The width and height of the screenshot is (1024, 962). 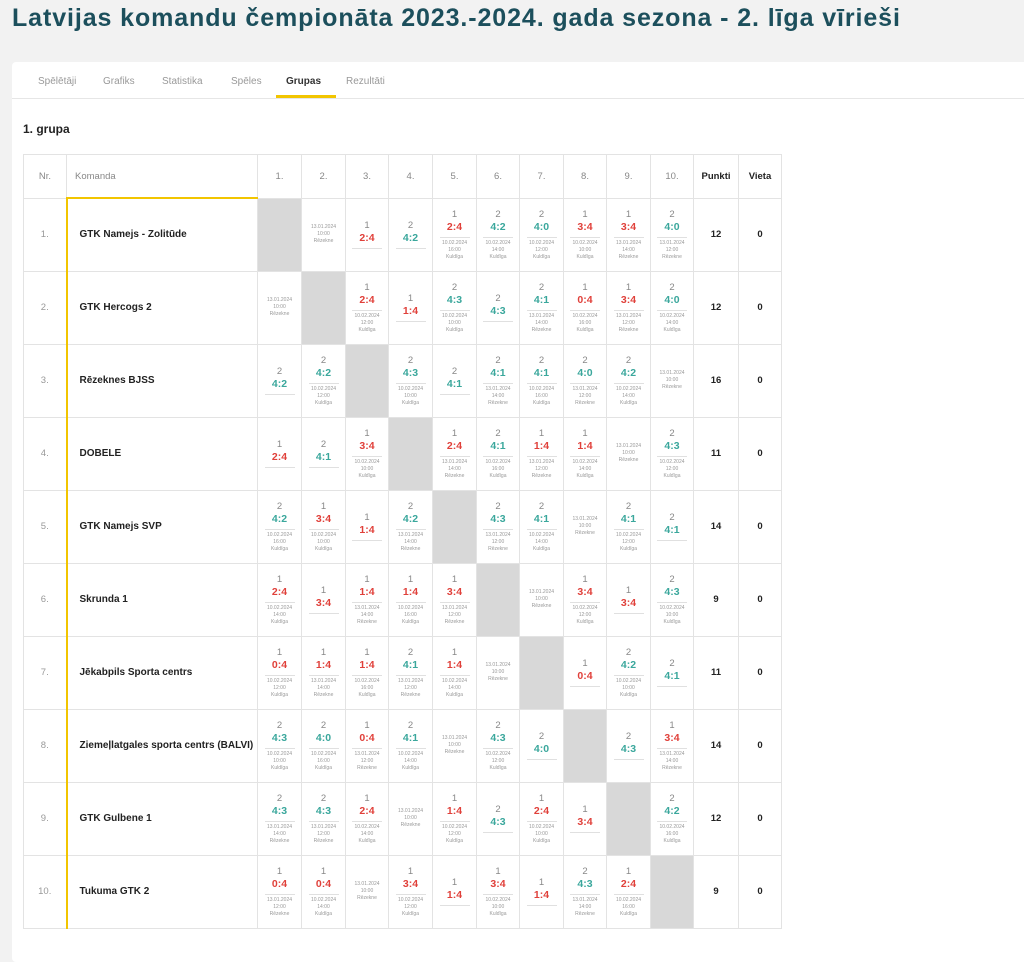 What do you see at coordinates (672, 476) in the screenshot?
I see `match-venue: Kuldīga` at bounding box center [672, 476].